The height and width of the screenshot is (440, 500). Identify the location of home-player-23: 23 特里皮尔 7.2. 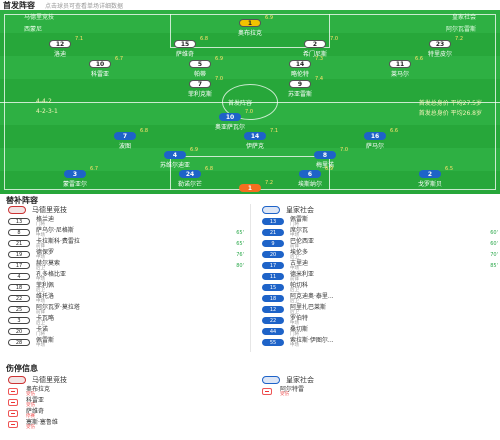
(440, 47).